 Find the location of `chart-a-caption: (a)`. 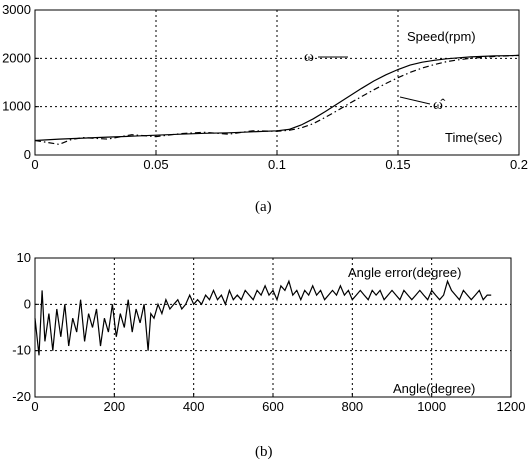

chart-a-caption: (a) is located at coordinates (263, 207).